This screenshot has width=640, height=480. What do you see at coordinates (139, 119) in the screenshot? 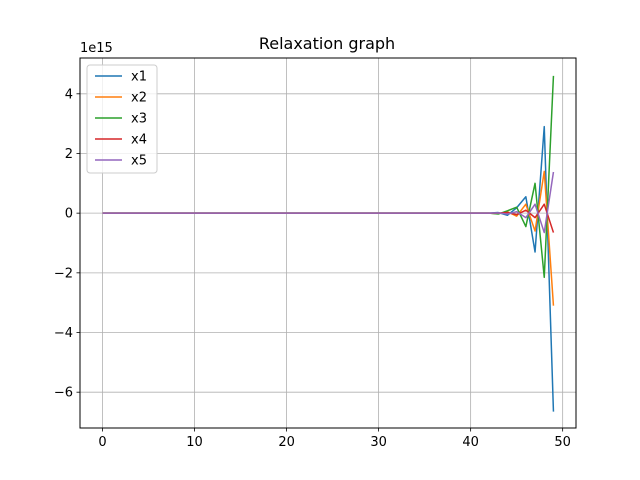
I see `legend-label-x3: x3` at bounding box center [139, 119].